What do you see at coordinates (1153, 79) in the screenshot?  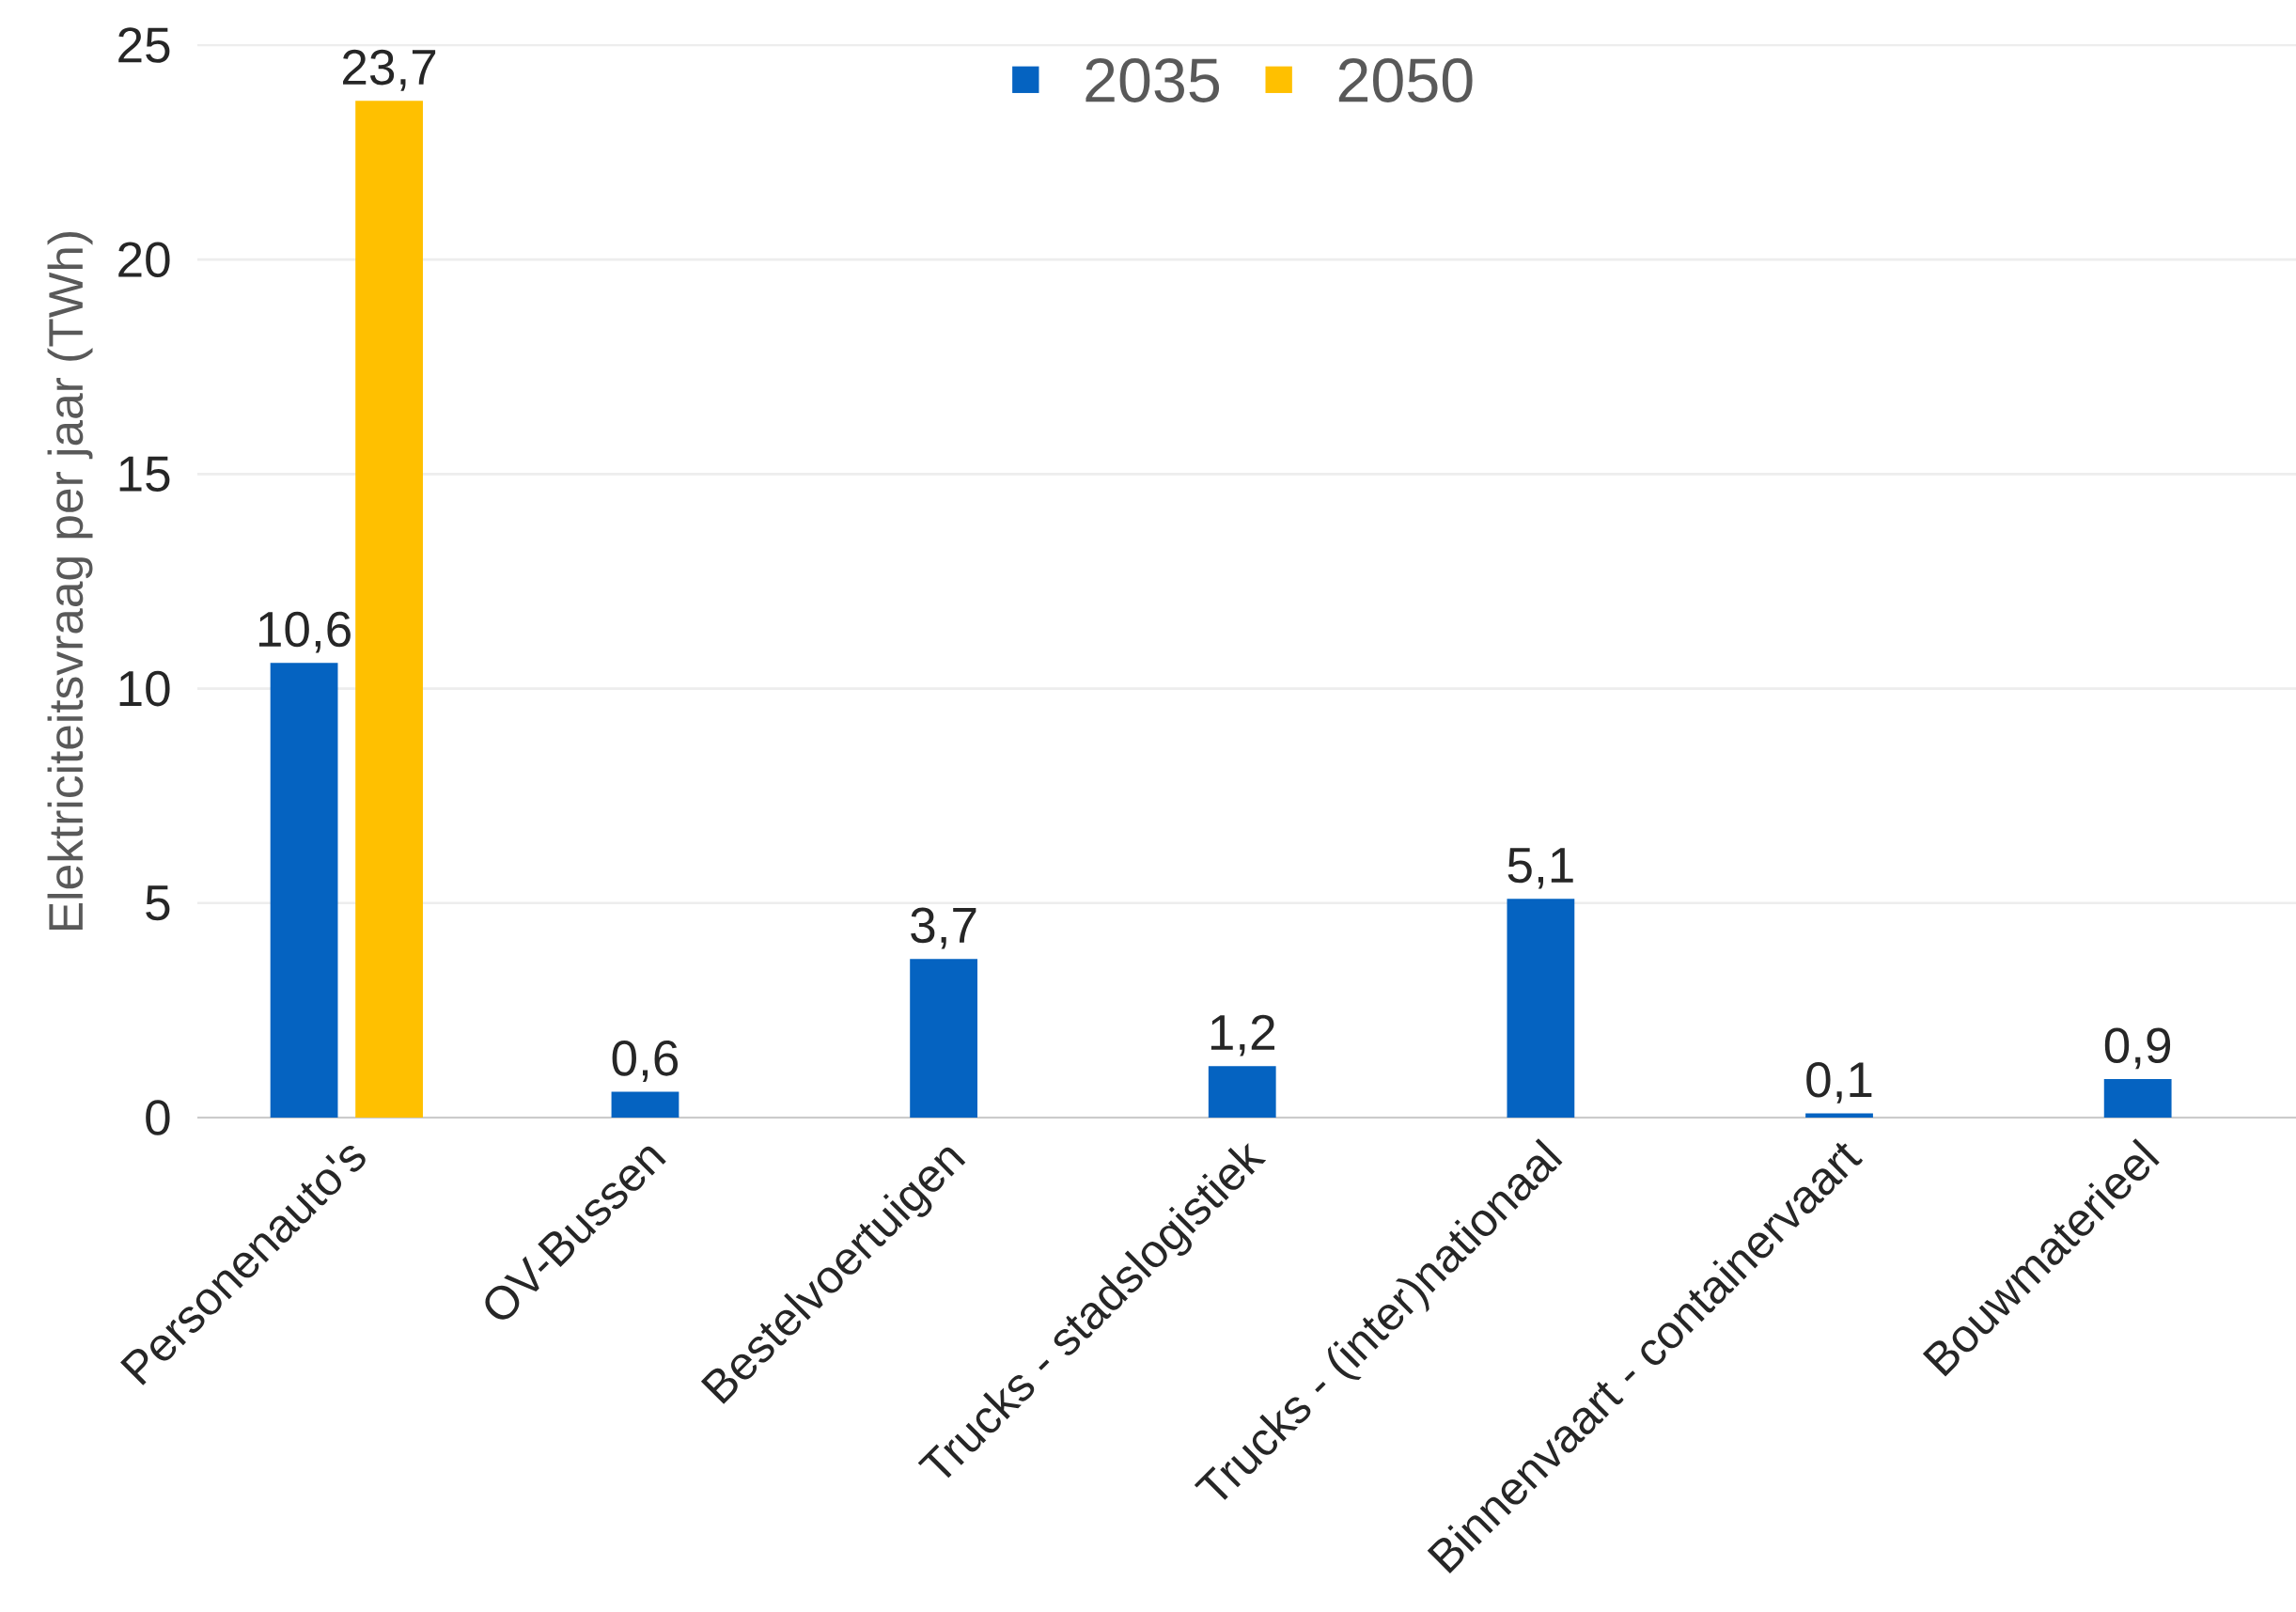 I see `legend-label: 2035` at bounding box center [1153, 79].